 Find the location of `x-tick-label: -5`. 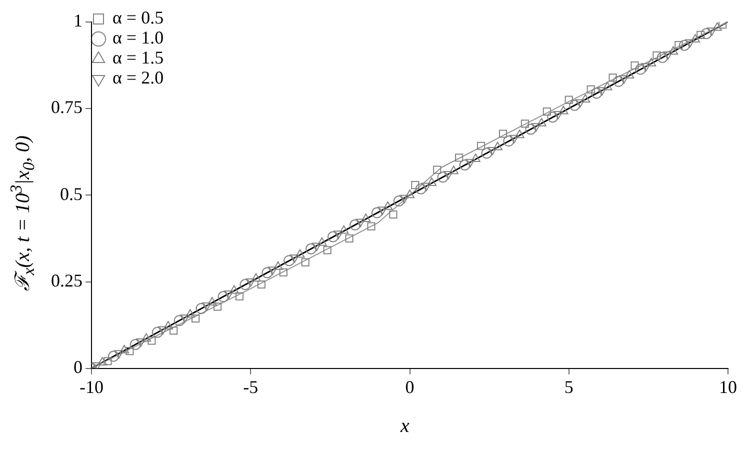

x-tick-label: -5 is located at coordinates (250, 386).